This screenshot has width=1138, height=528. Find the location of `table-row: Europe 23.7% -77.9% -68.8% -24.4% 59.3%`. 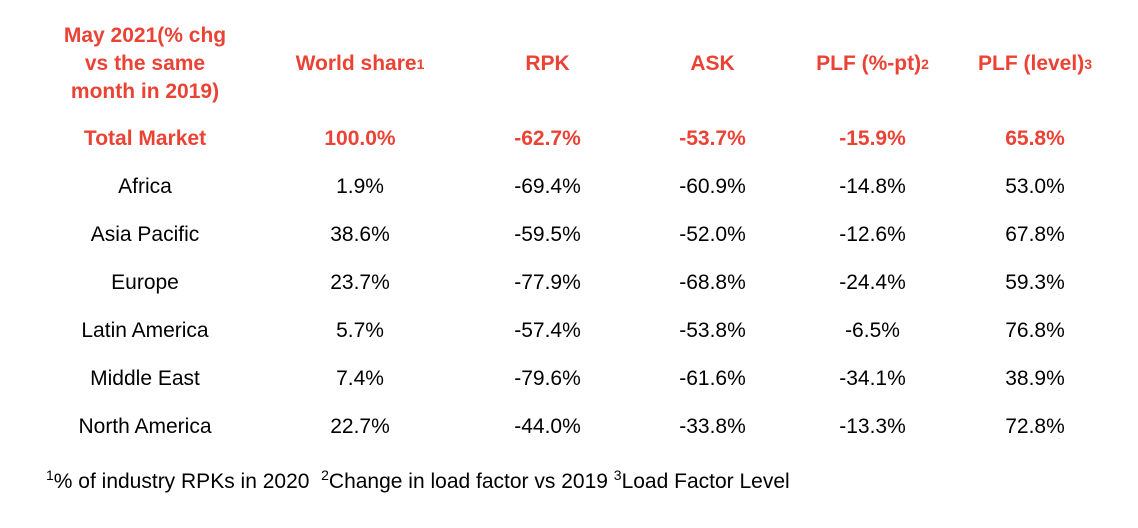

table-row: Europe 23.7% -77.9% -68.8% -24.4% 59.3% is located at coordinates (569, 283).